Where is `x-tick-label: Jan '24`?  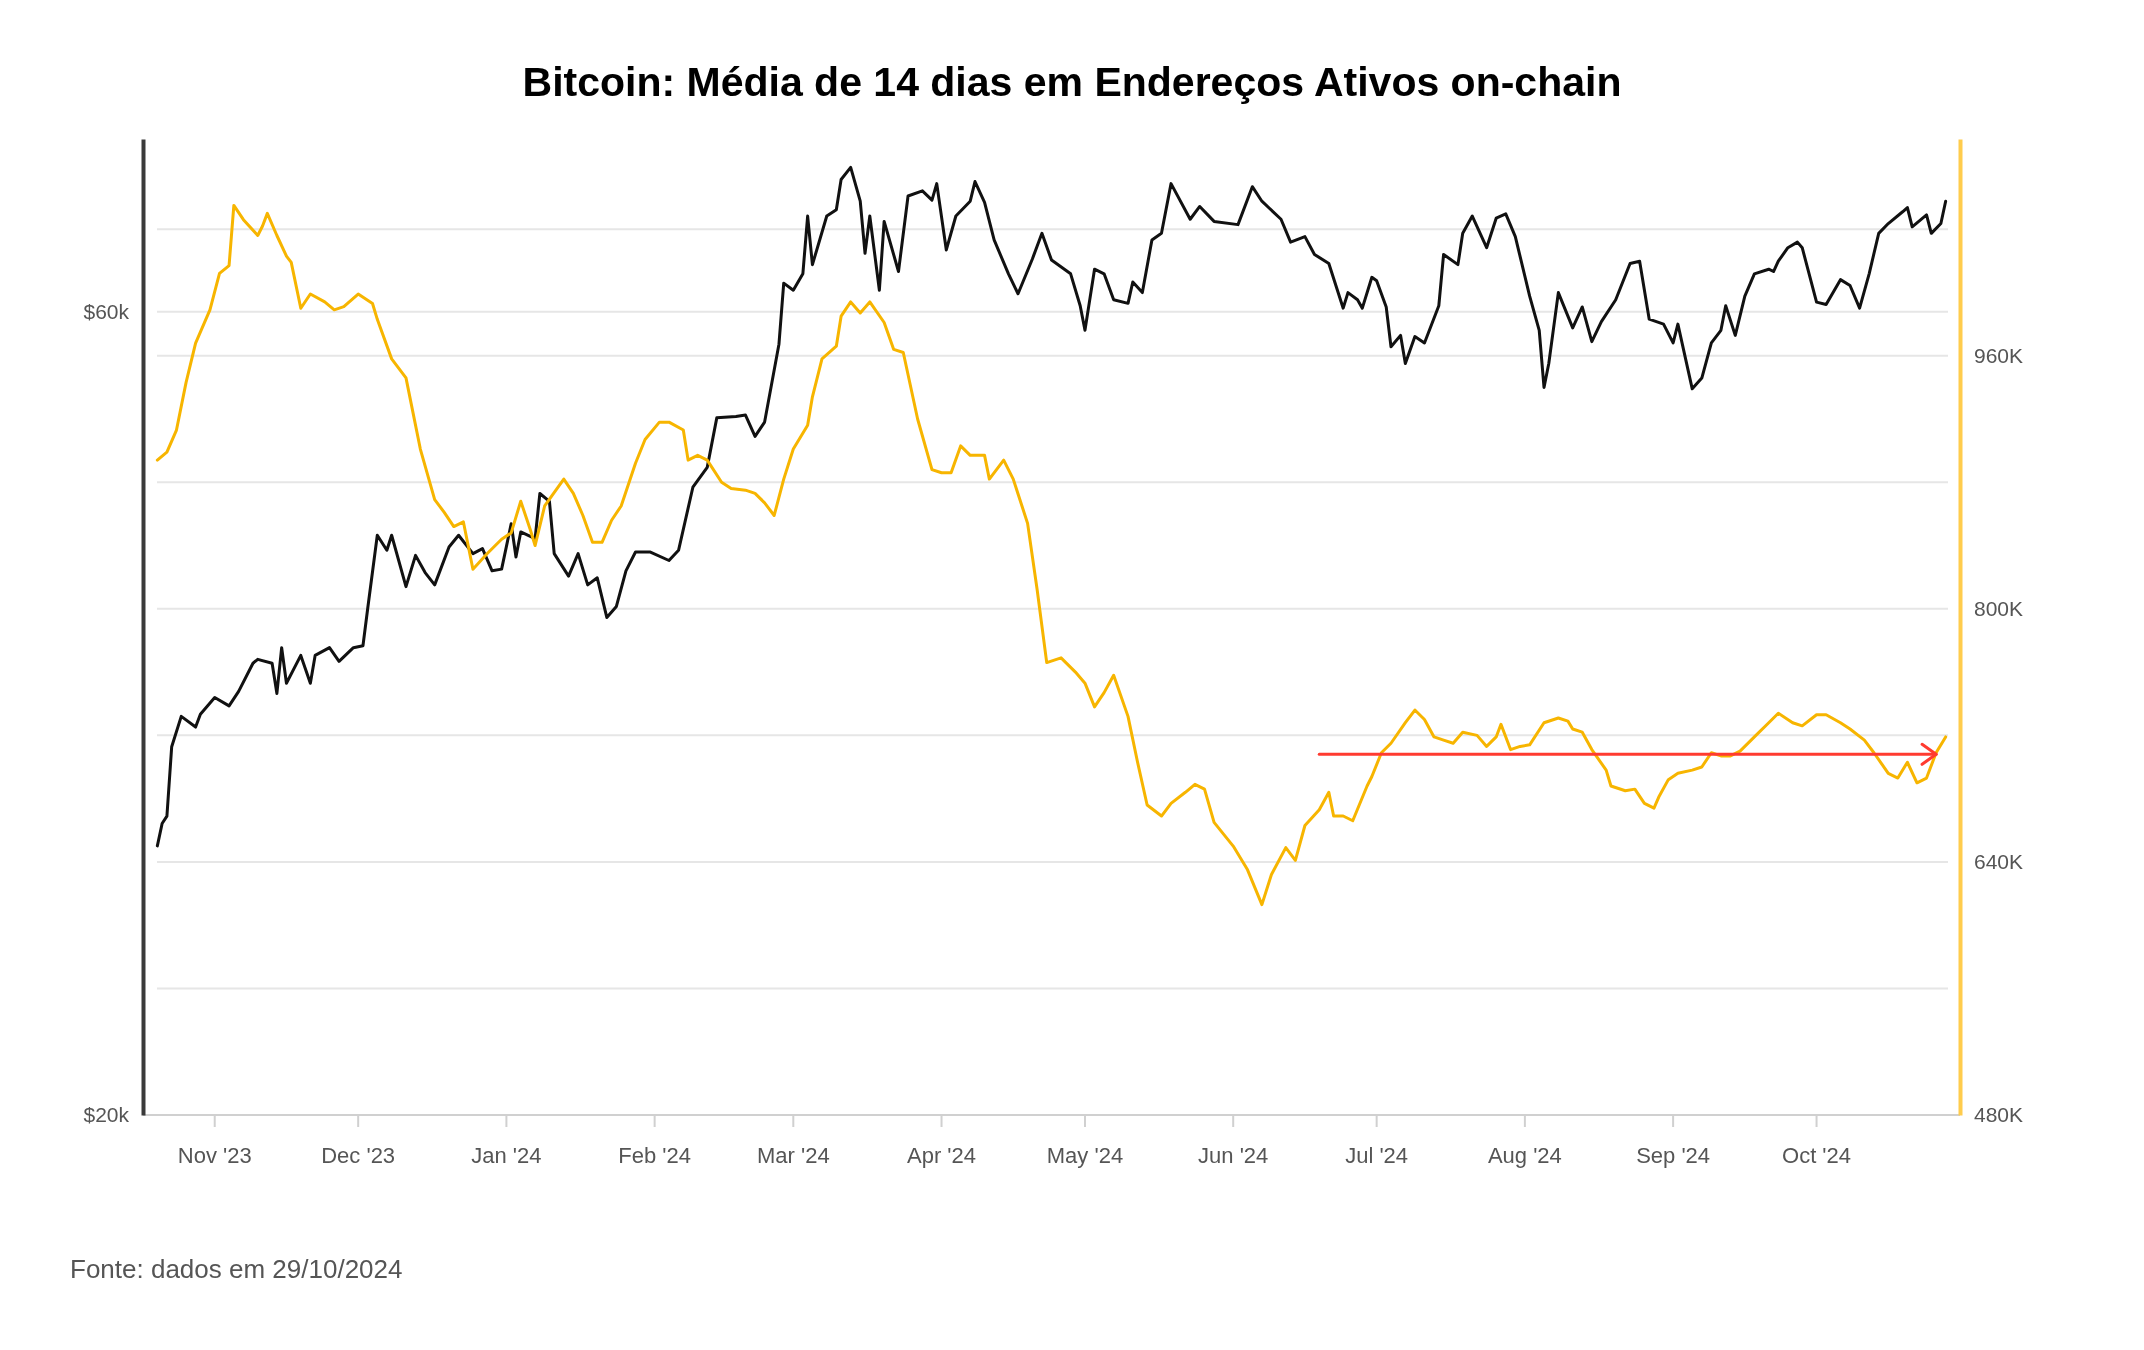
x-tick-label: Jan '24 is located at coordinates (506, 1155).